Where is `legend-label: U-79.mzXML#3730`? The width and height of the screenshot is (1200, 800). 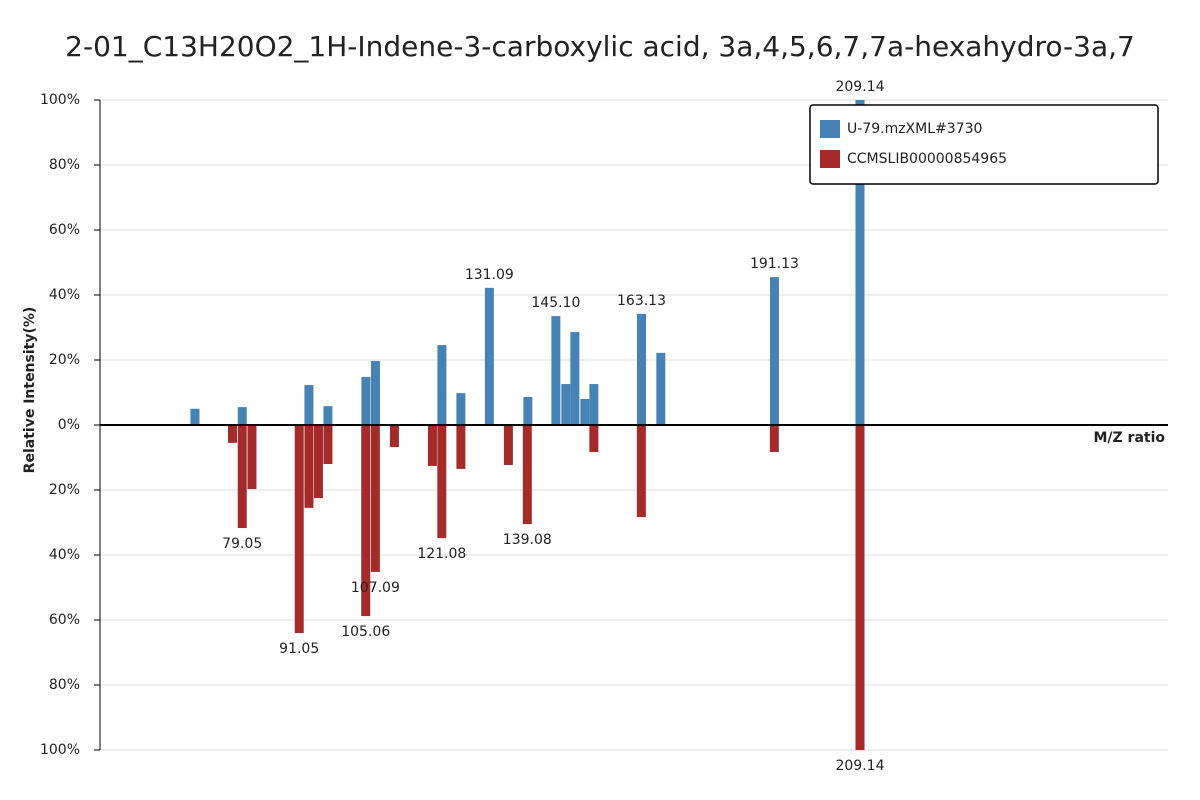 legend-label: U-79.mzXML#3730 is located at coordinates (914, 129).